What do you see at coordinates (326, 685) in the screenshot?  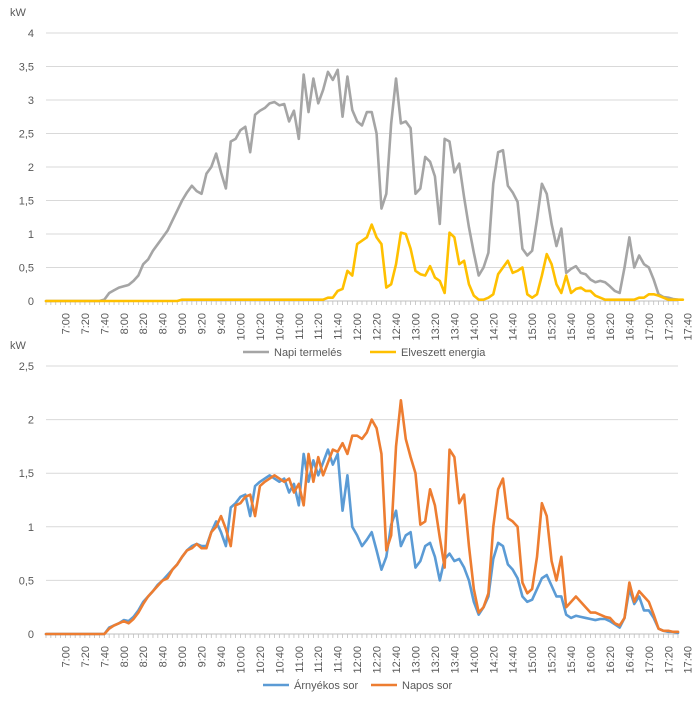 I see `legend-label: Árnyékos sor` at bounding box center [326, 685].